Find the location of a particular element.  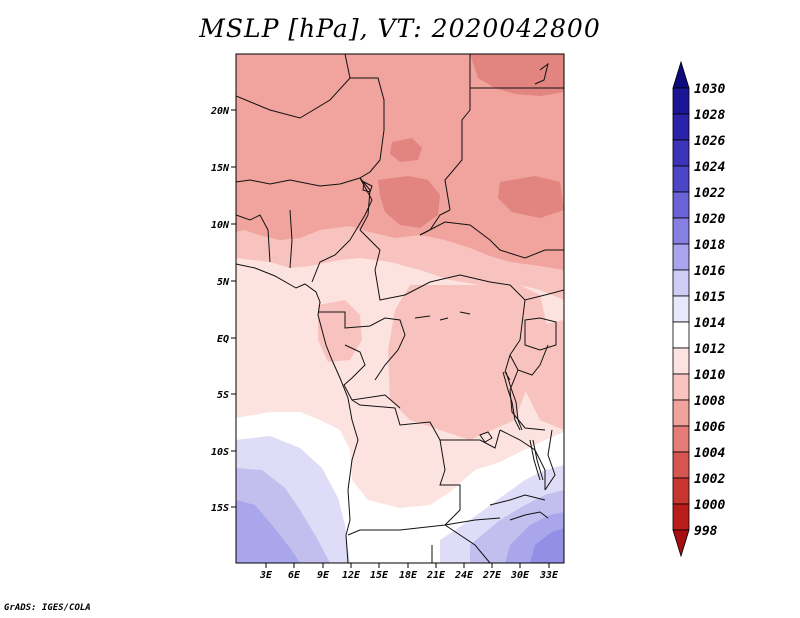

field-1006-sahara is located at coordinates (406, 150).